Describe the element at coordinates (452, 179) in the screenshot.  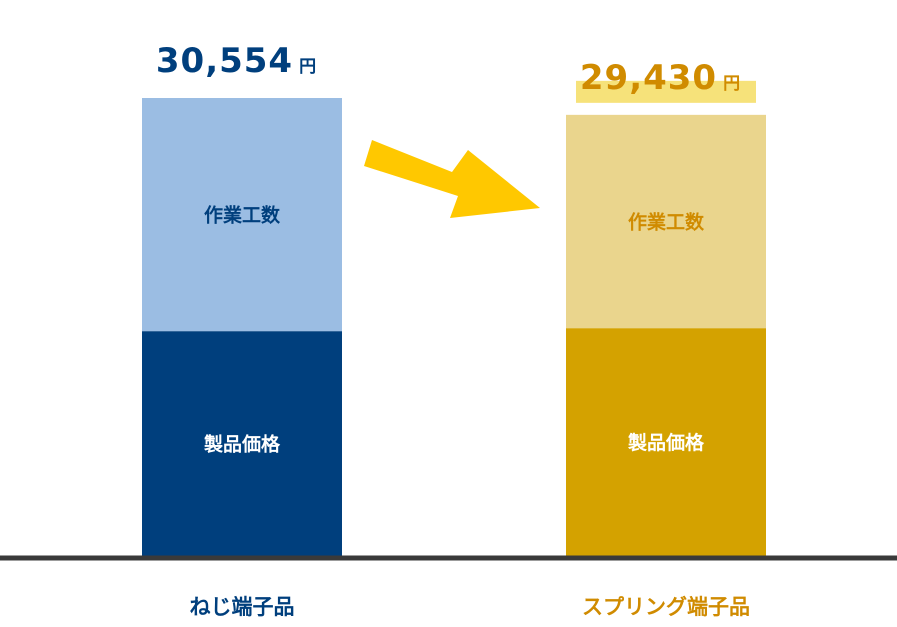
I see `arrow-icon` at that location.